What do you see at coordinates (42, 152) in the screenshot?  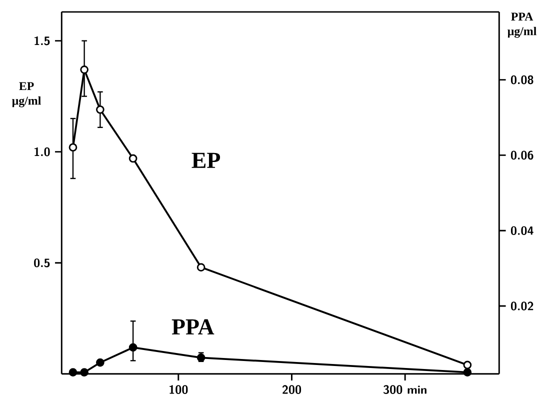 I see `y-tick-label: 1.0` at bounding box center [42, 152].